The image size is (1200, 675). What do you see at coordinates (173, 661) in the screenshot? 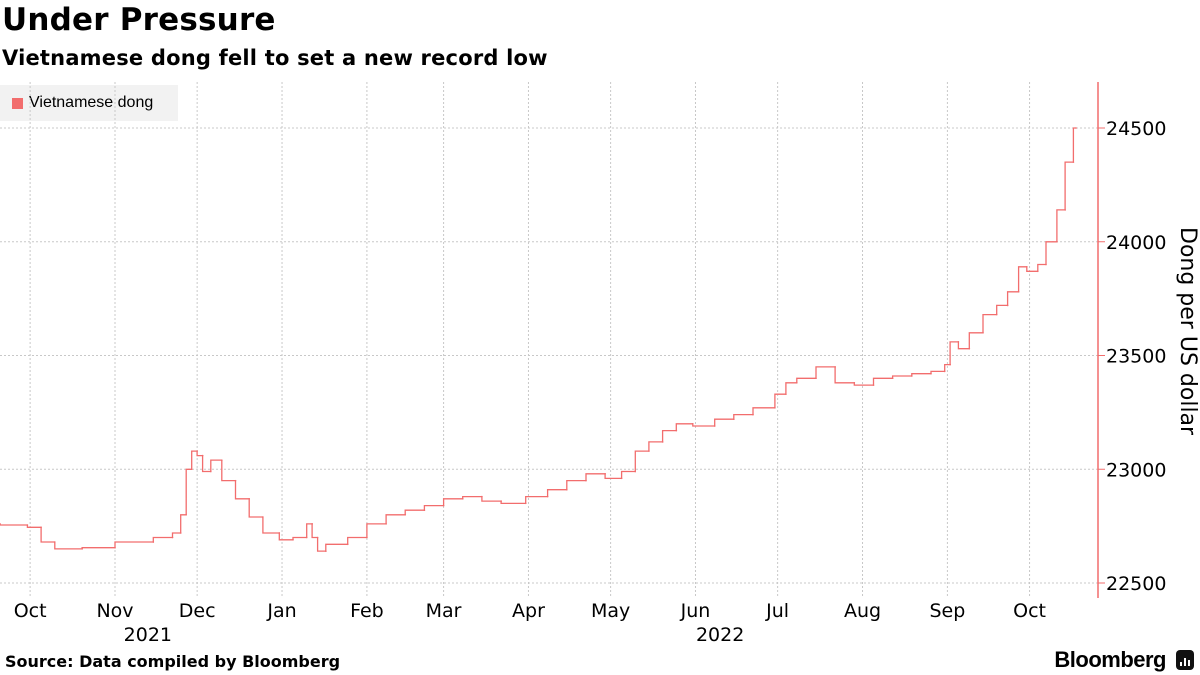
I see `source-note: Source: Data compiled by Bloomberg` at bounding box center [173, 661].